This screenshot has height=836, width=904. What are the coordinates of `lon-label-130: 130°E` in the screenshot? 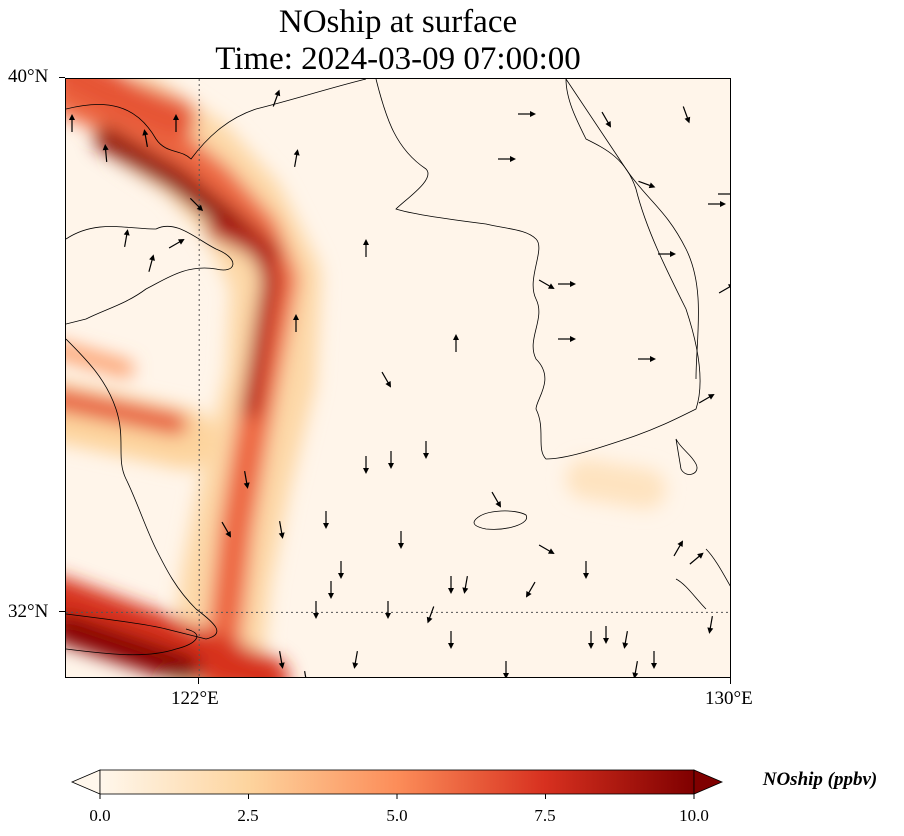 It's located at (729, 698).